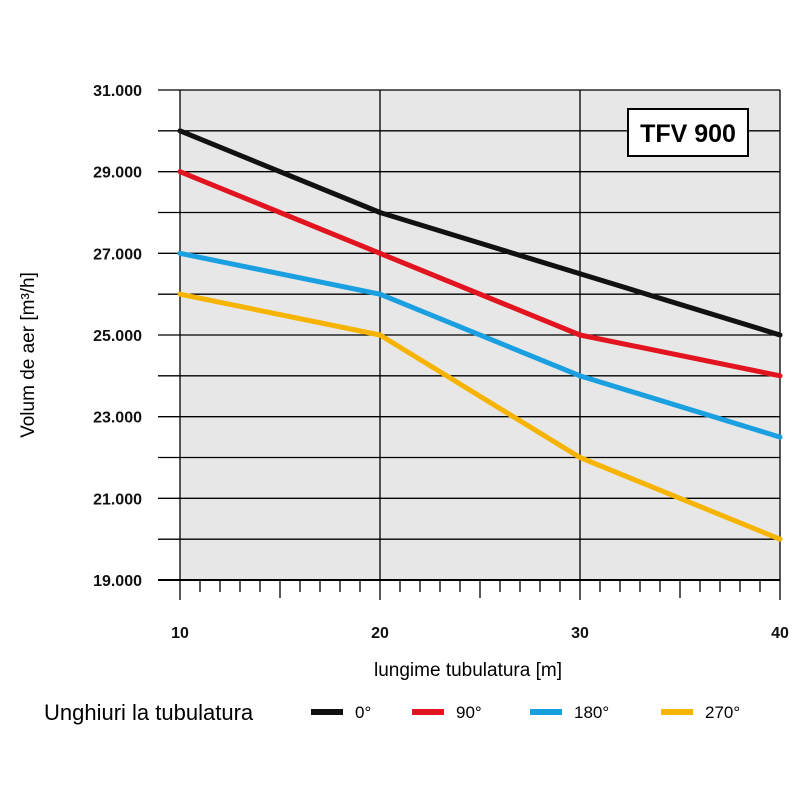 This screenshot has height=805, width=800. Describe the element at coordinates (117, 91) in the screenshot. I see `y-tick-label: 31.000` at that location.